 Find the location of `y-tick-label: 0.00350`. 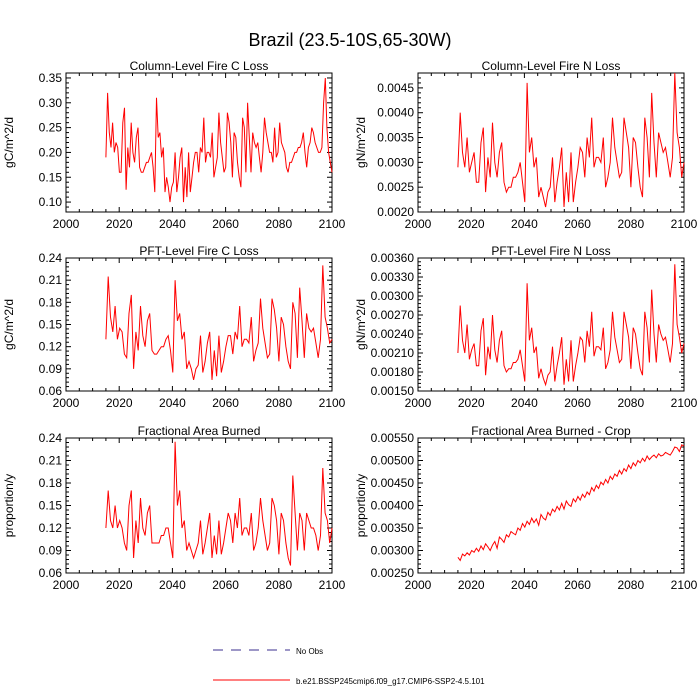

y-tick-label: 0.00350 is located at coordinates (393, 528).